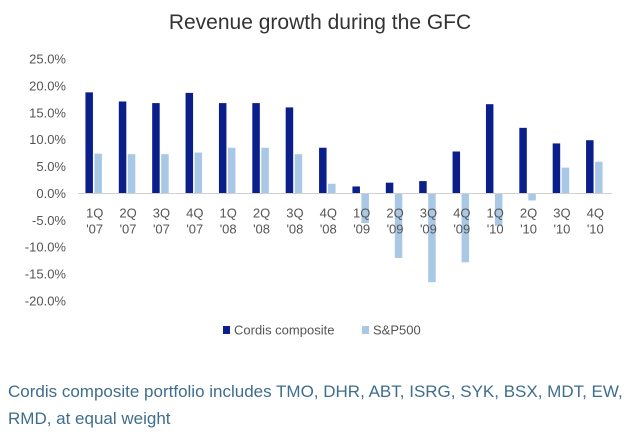 Image resolution: width=640 pixels, height=434 pixels. Describe the element at coordinates (46, 274) in the screenshot. I see `y-tick-label: -15.0%` at that location.